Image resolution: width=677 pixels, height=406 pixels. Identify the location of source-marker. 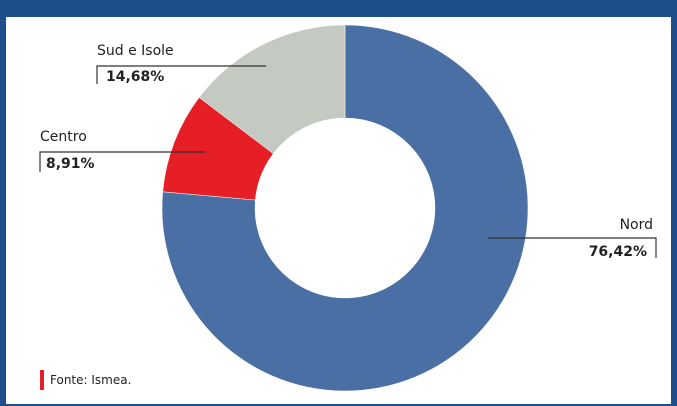
(42, 380).